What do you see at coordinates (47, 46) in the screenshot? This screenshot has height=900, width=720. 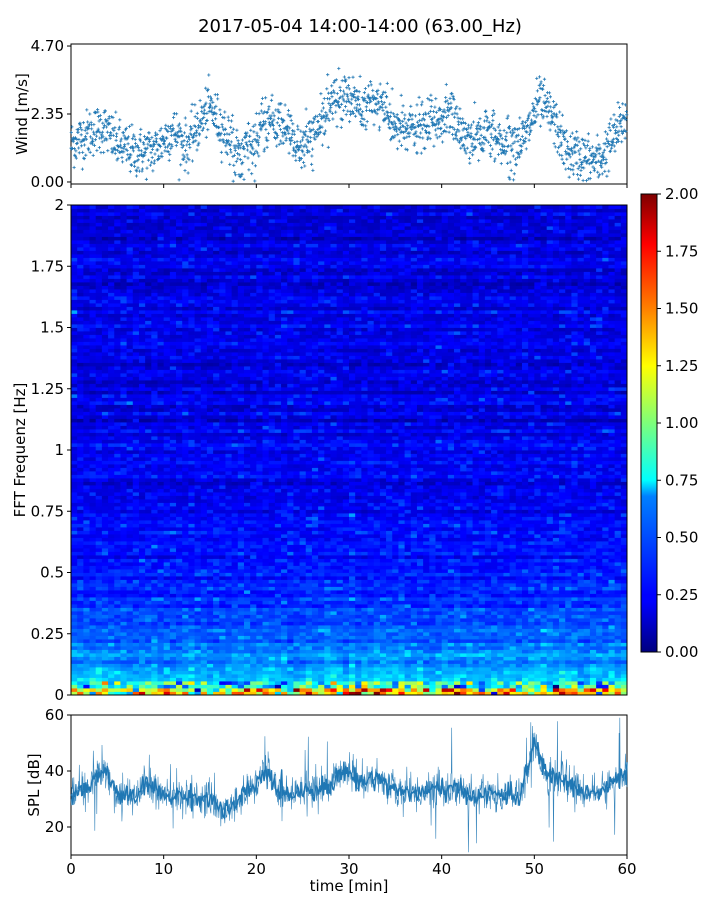 I see `wind-y-tick-label: 4.70` at bounding box center [47, 46].